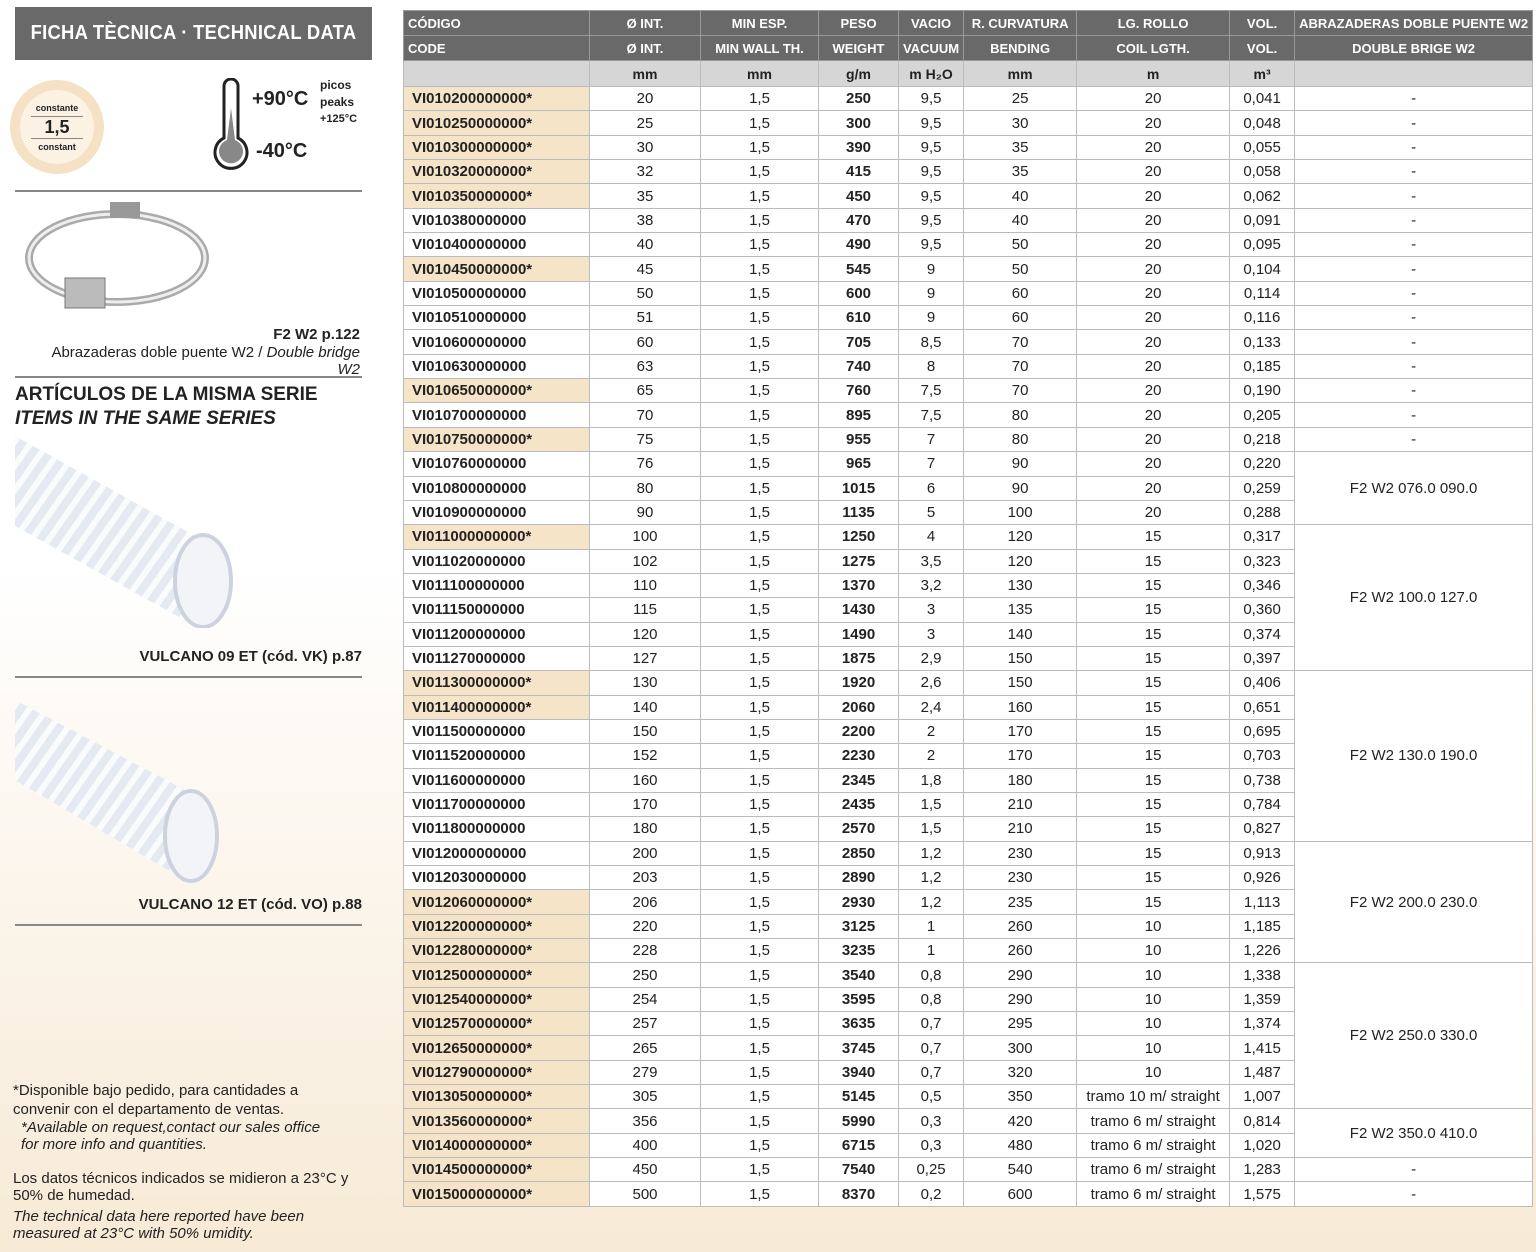 The height and width of the screenshot is (1252, 1536). What do you see at coordinates (1153, 1121) in the screenshot?
I see `cell-coil-length: tramo 6 m/ straight` at bounding box center [1153, 1121].